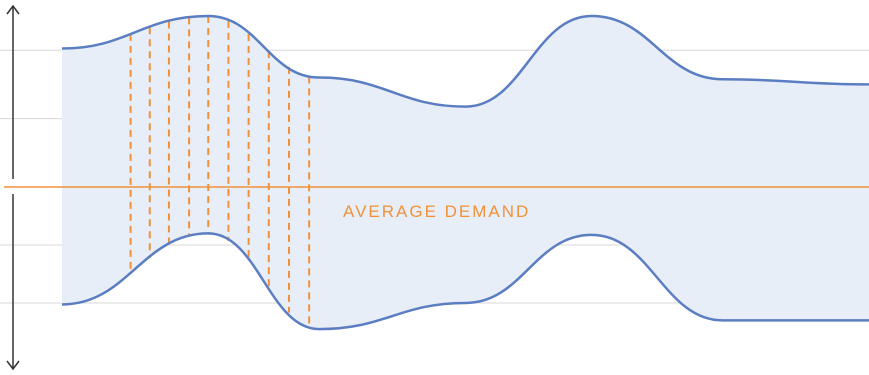  Describe the element at coordinates (13, 365) in the screenshot. I see `arrow-down-icon` at that location.